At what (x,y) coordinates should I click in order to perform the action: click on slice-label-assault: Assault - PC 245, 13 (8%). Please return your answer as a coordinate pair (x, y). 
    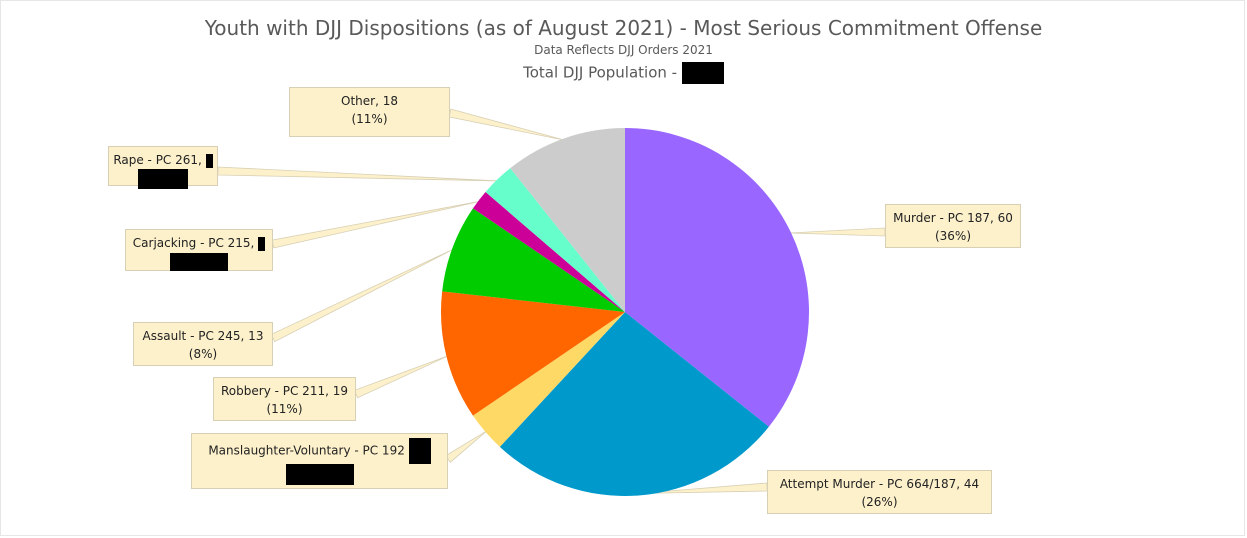
    Looking at the image, I should click on (203, 344).